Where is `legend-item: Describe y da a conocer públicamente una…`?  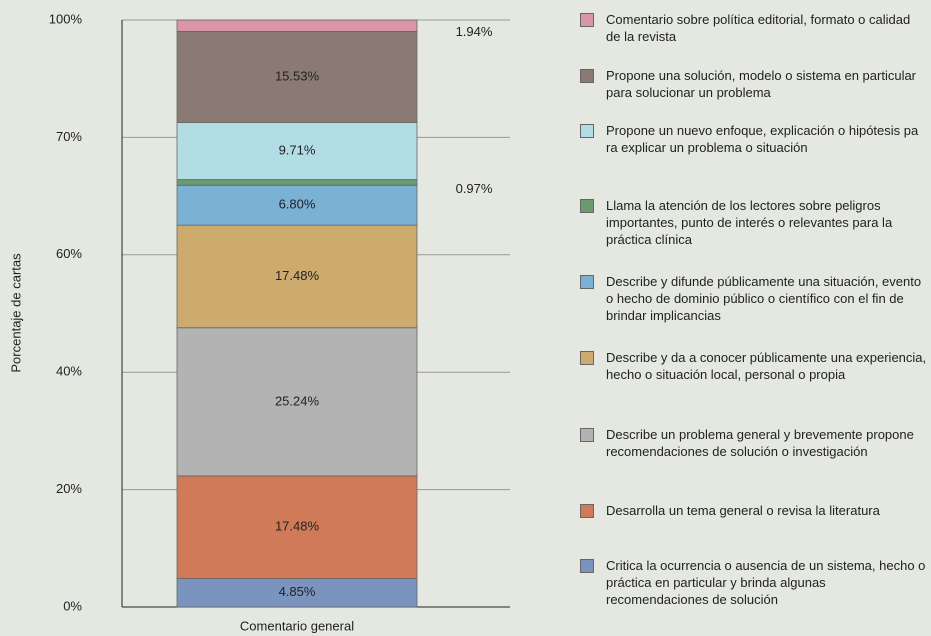
legend-item: Describe y da a conocer públicamente una… is located at coordinates (754, 366).